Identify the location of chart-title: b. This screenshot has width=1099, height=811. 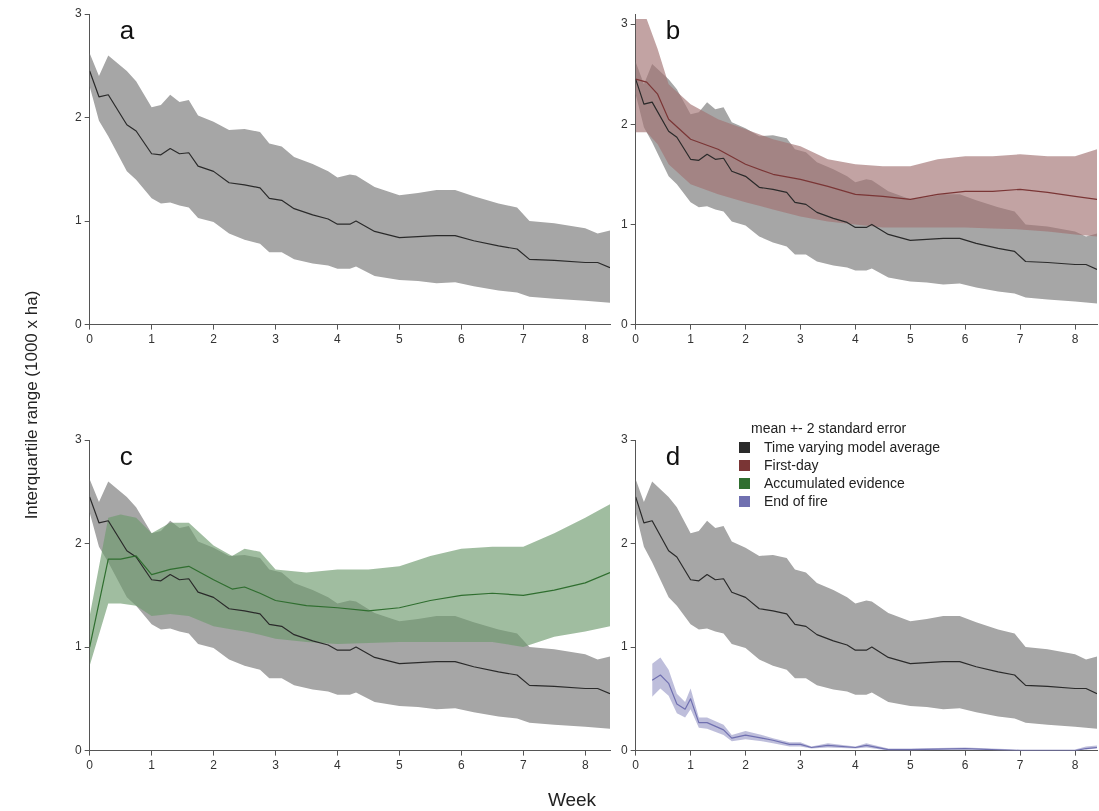
(673, 30).